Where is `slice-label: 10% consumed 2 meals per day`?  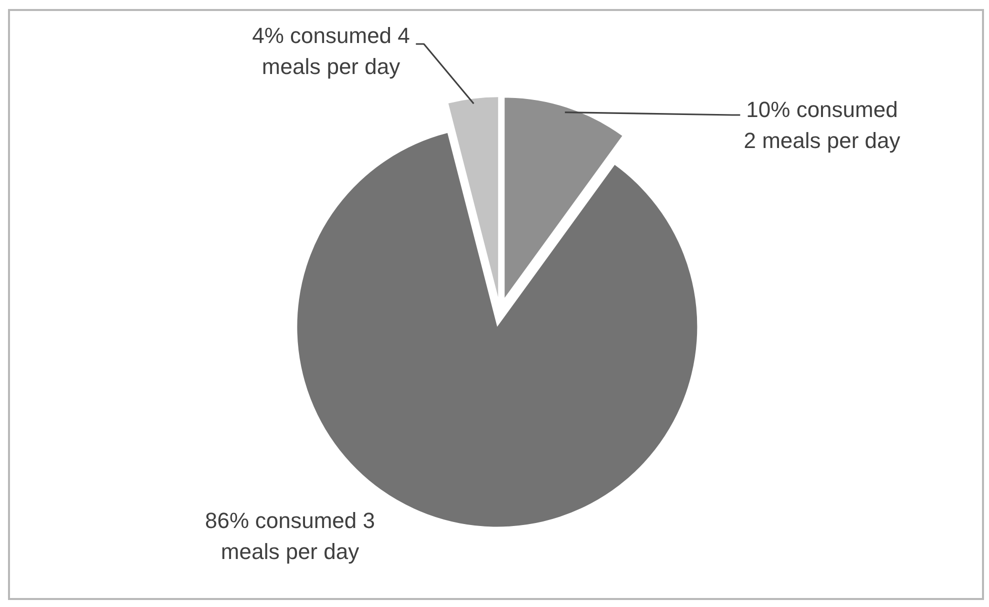 slice-label: 10% consumed 2 meals per day is located at coordinates (822, 125).